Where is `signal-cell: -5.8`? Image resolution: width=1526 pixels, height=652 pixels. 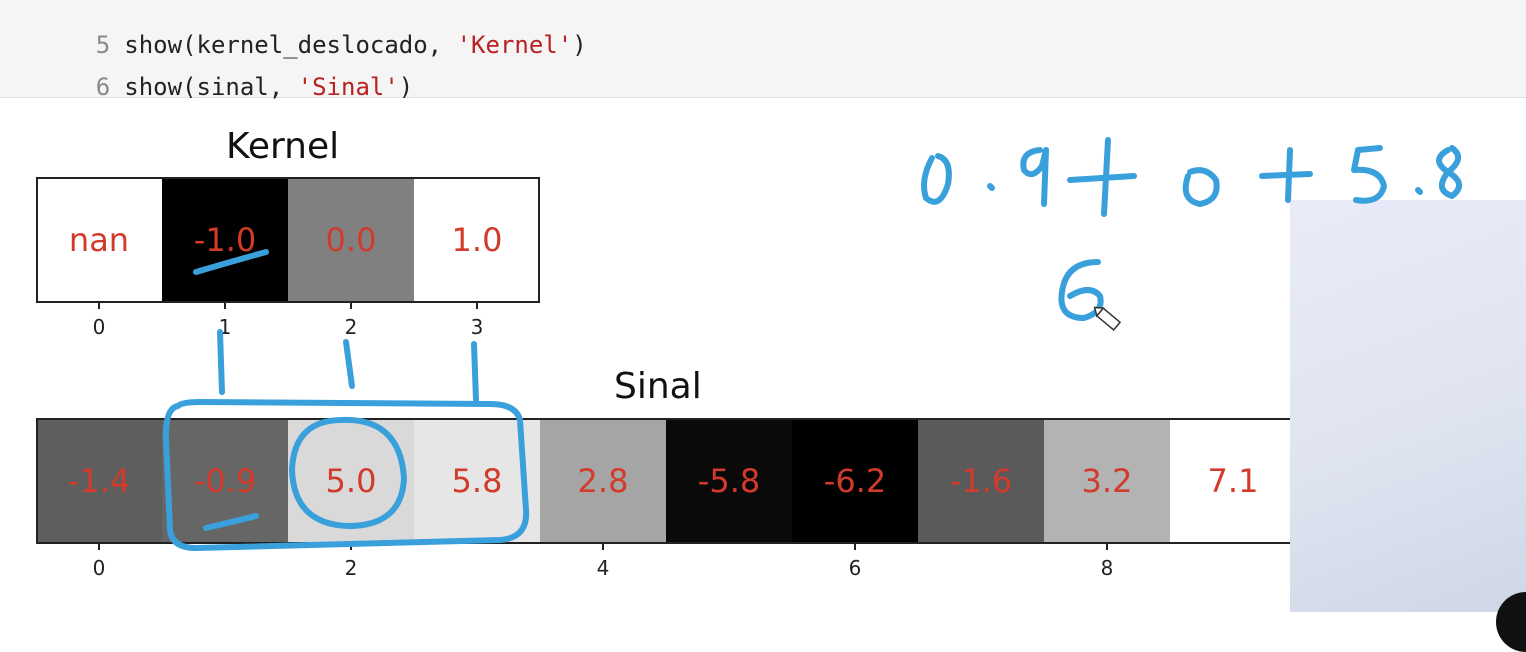
signal-cell: -5.8 is located at coordinates (729, 481).